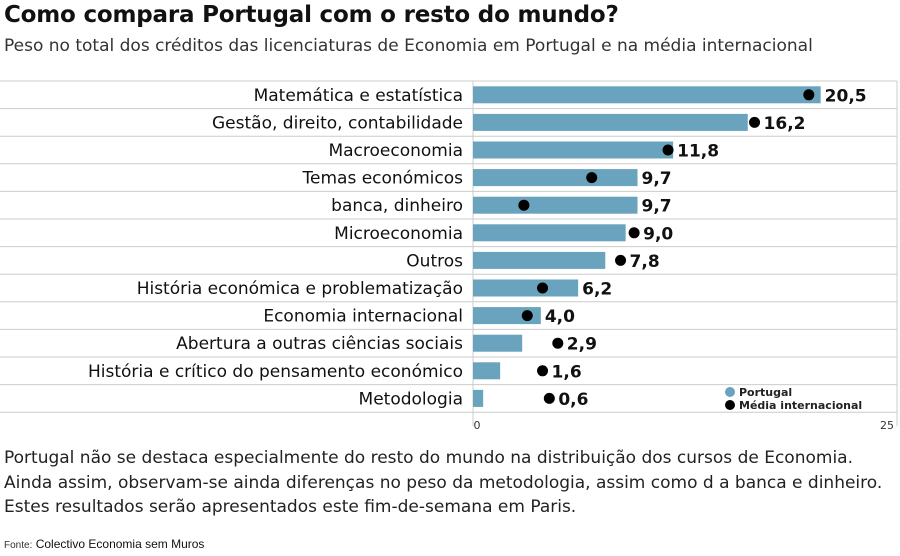 This screenshot has width=900, height=556. What do you see at coordinates (597, 290) in the screenshot?
I see `data-label: 6,2` at bounding box center [597, 290].